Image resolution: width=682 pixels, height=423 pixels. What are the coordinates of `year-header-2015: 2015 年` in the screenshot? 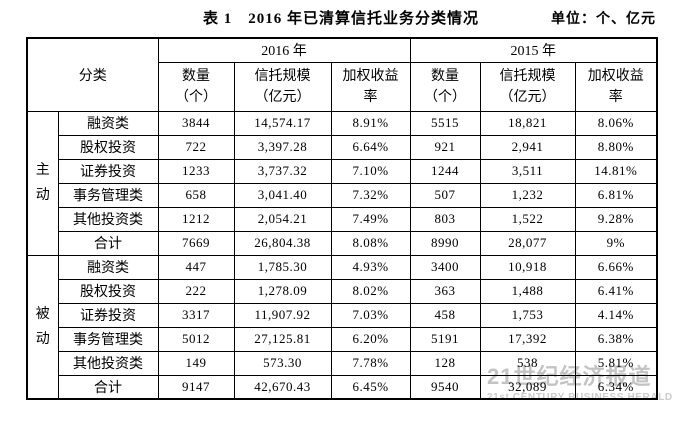 It's located at (533, 50).